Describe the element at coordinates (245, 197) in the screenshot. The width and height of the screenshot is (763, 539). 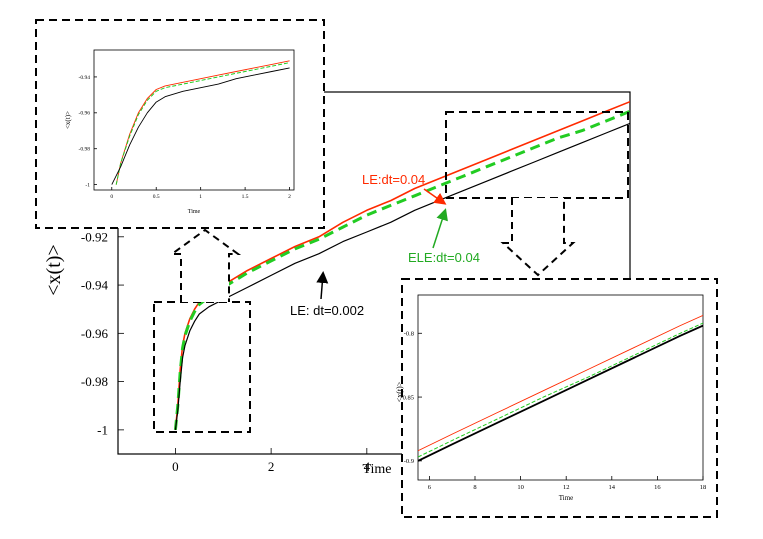
I see `inset-left-x-tick-label: 1.5` at that location.